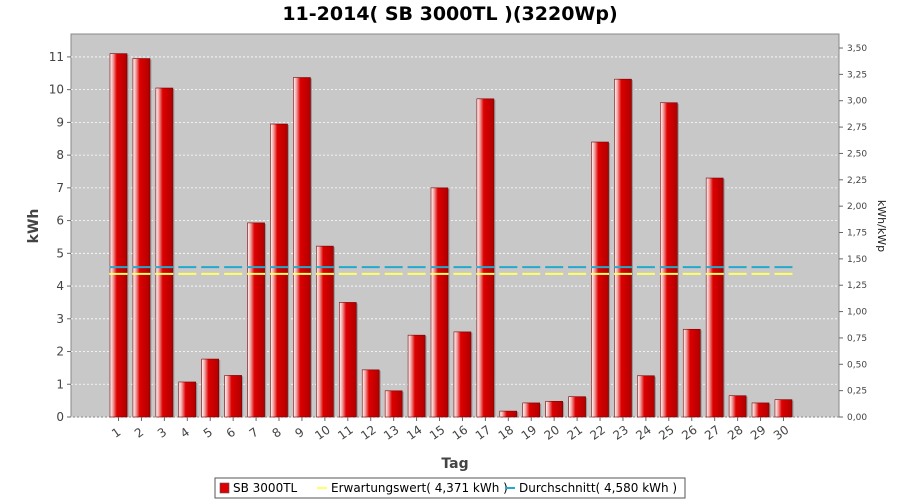 Image resolution: width=900 pixels, height=500 pixels. I want to click on x-tick-label: 9, so click(300, 433).